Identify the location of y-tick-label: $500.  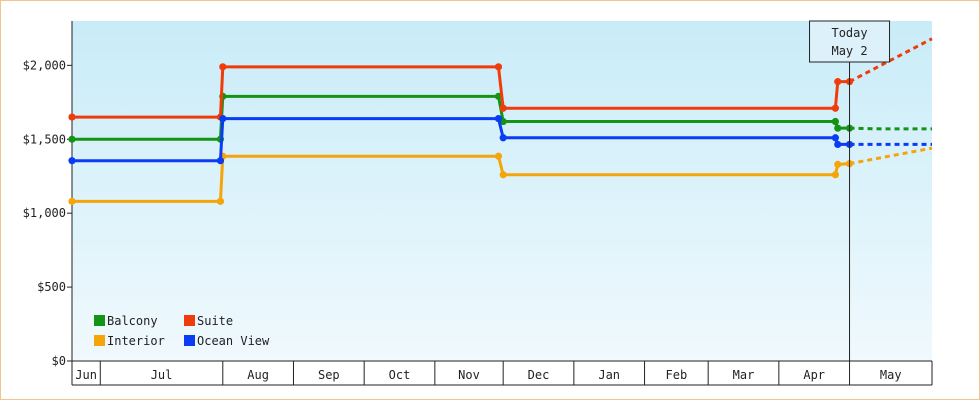
(51, 287).